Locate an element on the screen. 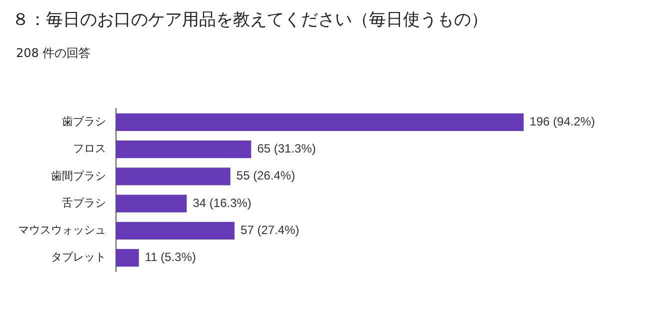  data-label: 11 (5.3%) is located at coordinates (170, 257).